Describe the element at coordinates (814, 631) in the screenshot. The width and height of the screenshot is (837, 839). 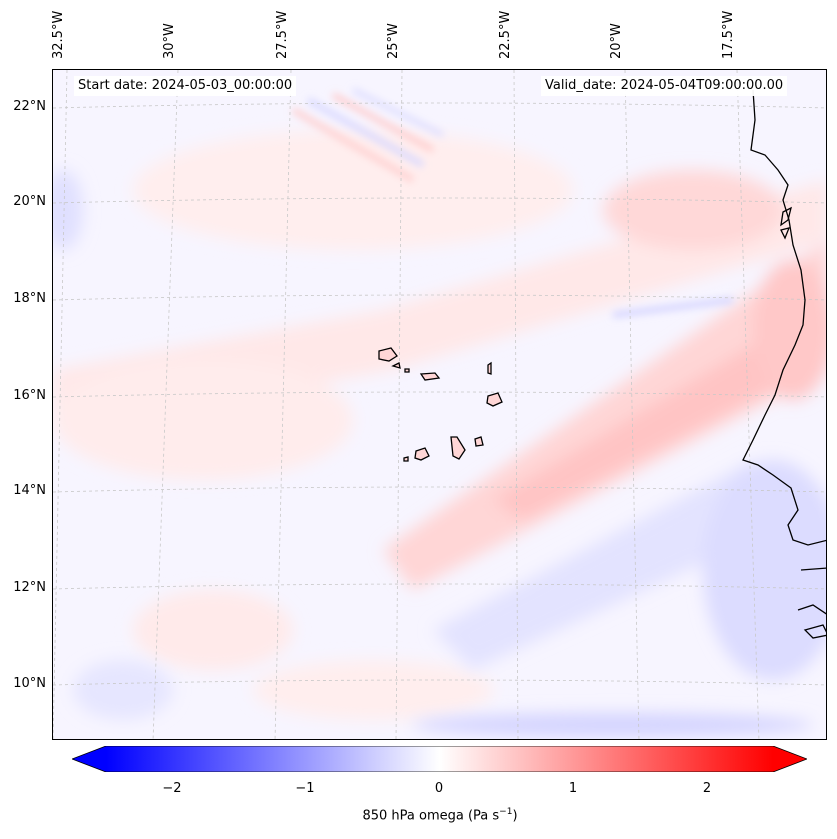
I see `bijagos-island` at that location.